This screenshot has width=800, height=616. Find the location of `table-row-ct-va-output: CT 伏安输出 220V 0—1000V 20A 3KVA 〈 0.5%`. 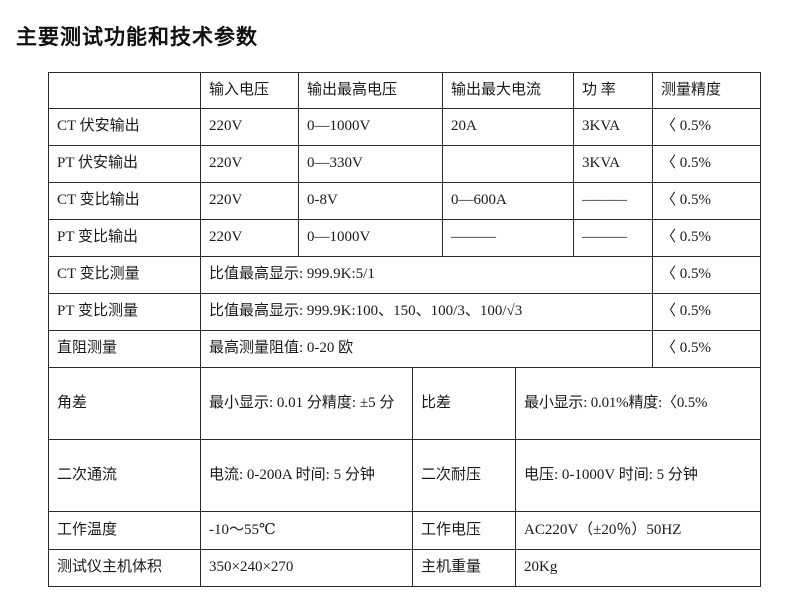

table-row-ct-va-output: CT 伏安输出 220V 0—1000V 20A 3KVA 〈 0.5% is located at coordinates (405, 127).